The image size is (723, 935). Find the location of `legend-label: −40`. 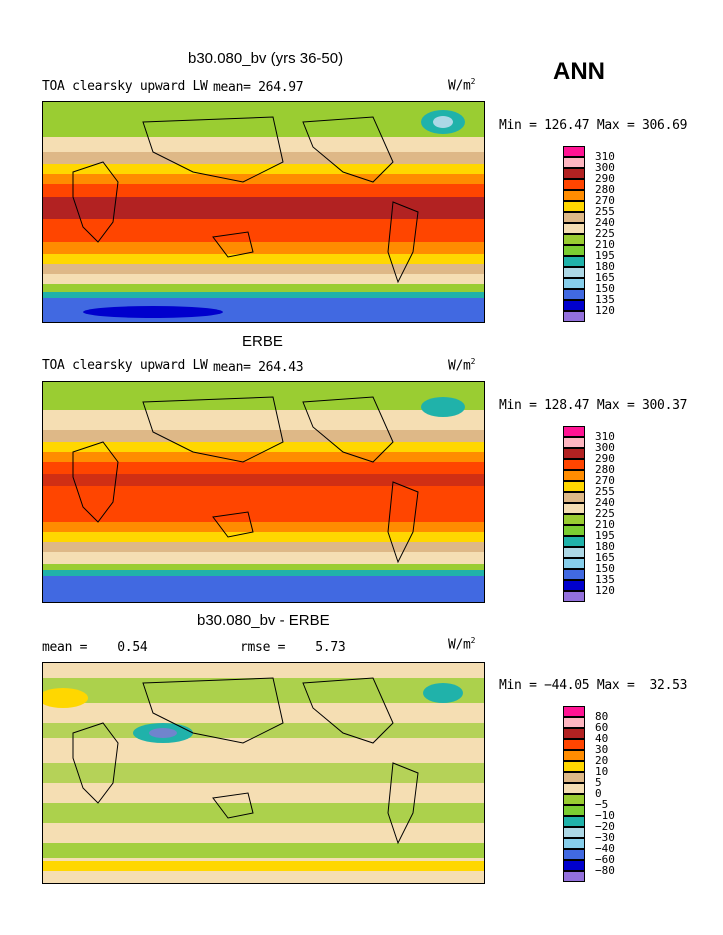

legend-label: −40 is located at coordinates (605, 848).